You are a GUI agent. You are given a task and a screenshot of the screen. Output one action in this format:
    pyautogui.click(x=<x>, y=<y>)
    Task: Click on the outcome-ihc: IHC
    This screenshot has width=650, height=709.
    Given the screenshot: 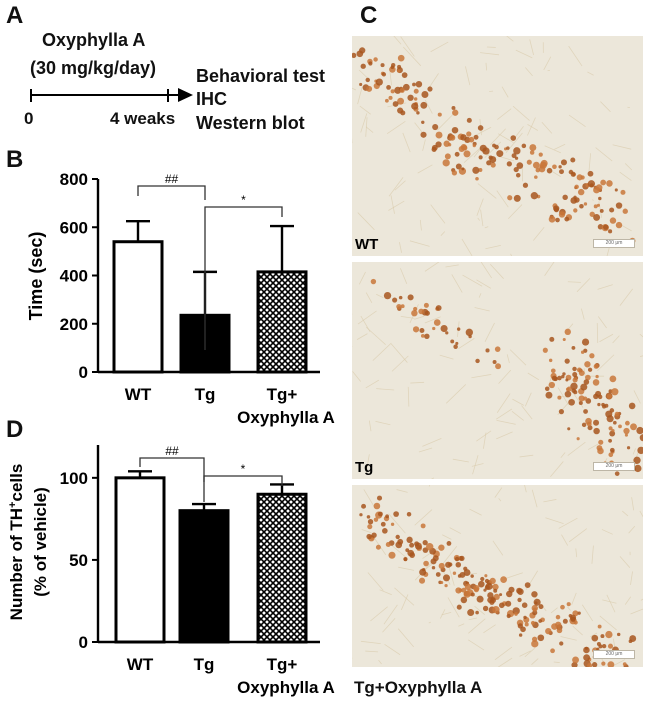 What is the action you would take?
    pyautogui.click(x=211, y=99)
    